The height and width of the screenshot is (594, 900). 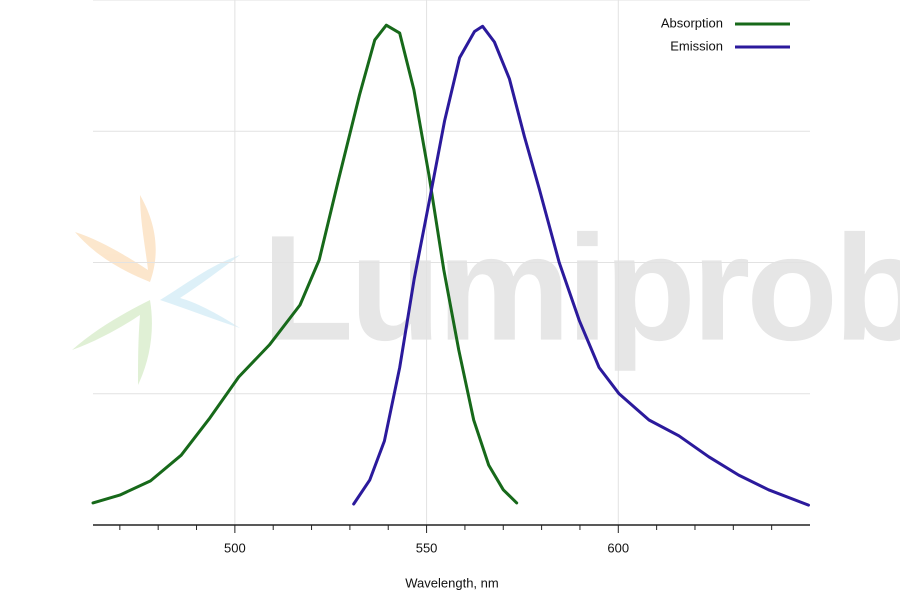 What do you see at coordinates (427, 547) in the screenshot?
I see `x-tick-label: 550` at bounding box center [427, 547].